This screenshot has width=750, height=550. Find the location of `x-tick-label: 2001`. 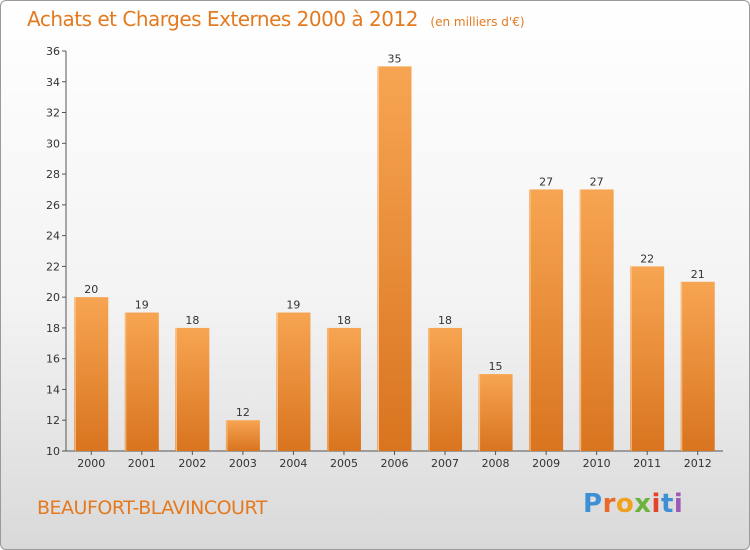

x-tick-label: 2001 is located at coordinates (142, 463).